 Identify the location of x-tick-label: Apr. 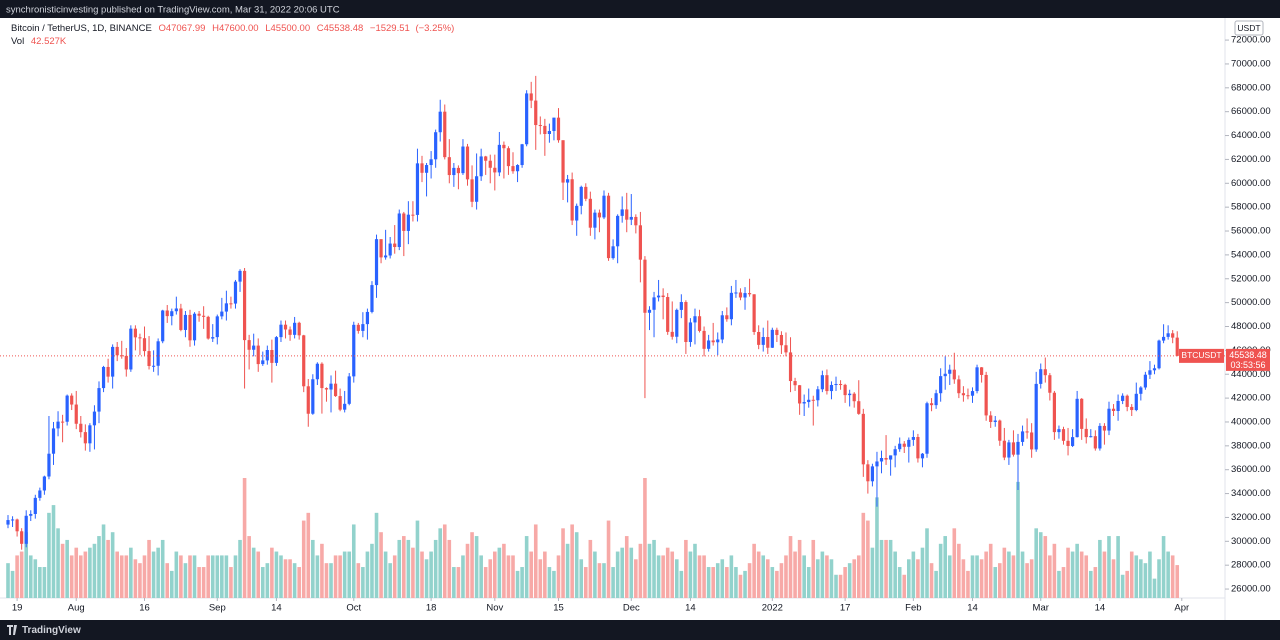
(1181, 608).